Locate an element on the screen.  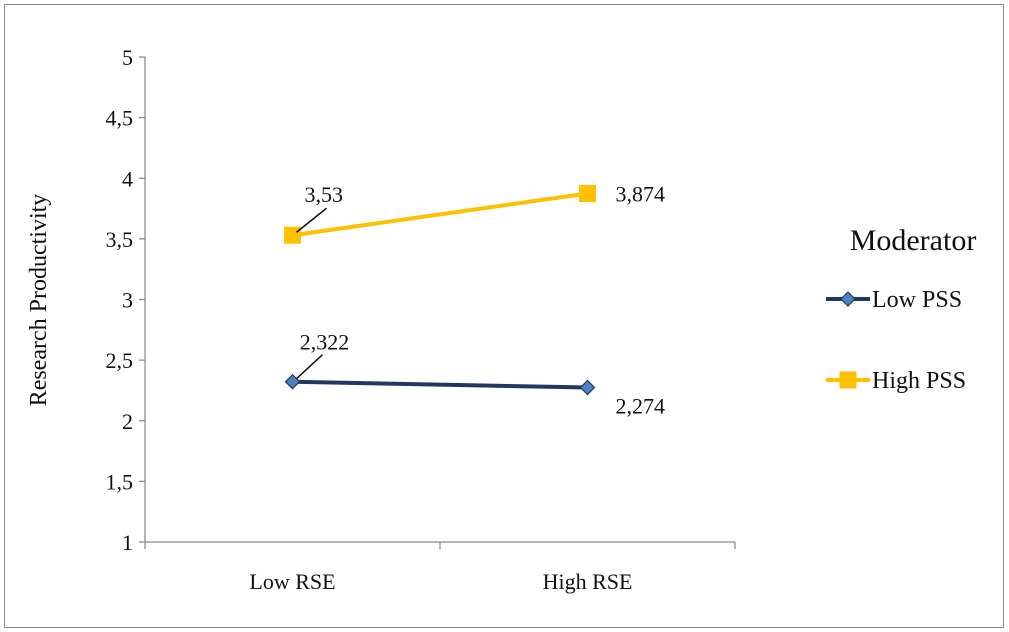
y-tick-label: 2,5 is located at coordinates (120, 360).